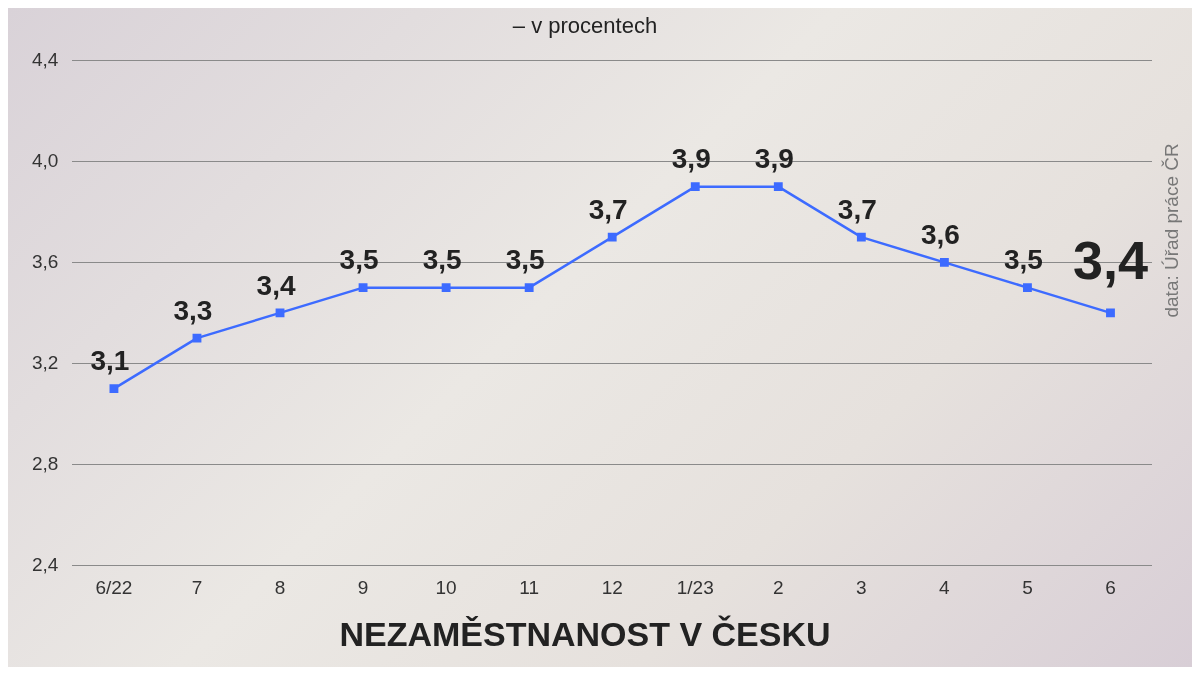  I want to click on x-tick-label: 10, so click(446, 588).